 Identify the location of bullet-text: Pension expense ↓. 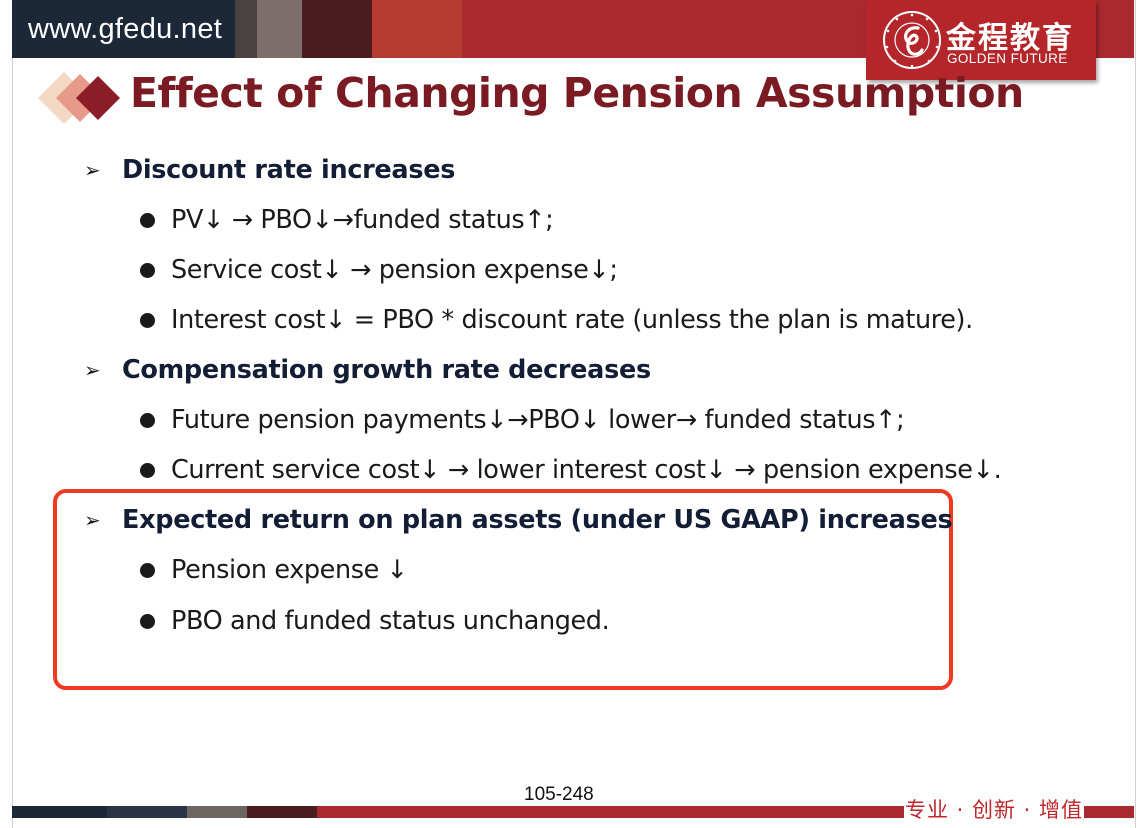
(289, 570).